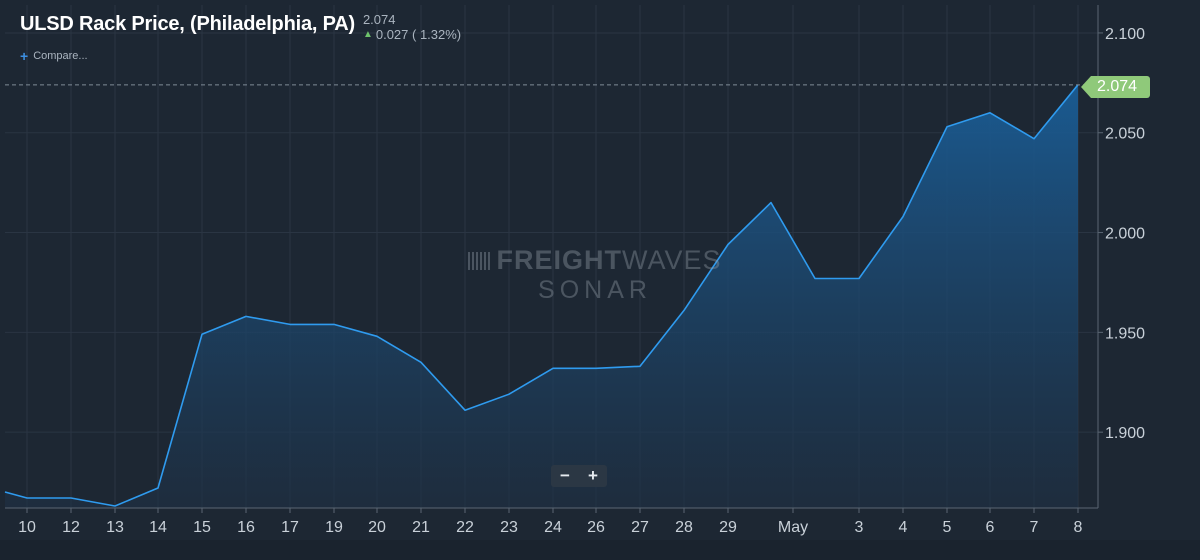 This screenshot has width=1200, height=560. What do you see at coordinates (990, 527) in the screenshot?
I see `x-tick-label: 6` at bounding box center [990, 527].